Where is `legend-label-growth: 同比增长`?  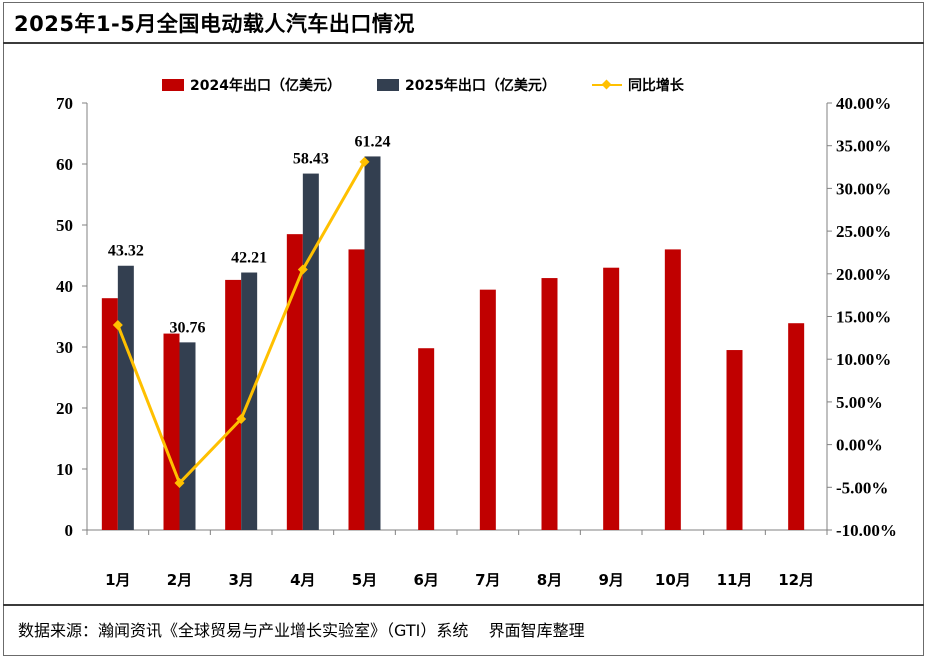
legend-label-growth: 同比增长 is located at coordinates (655, 86).